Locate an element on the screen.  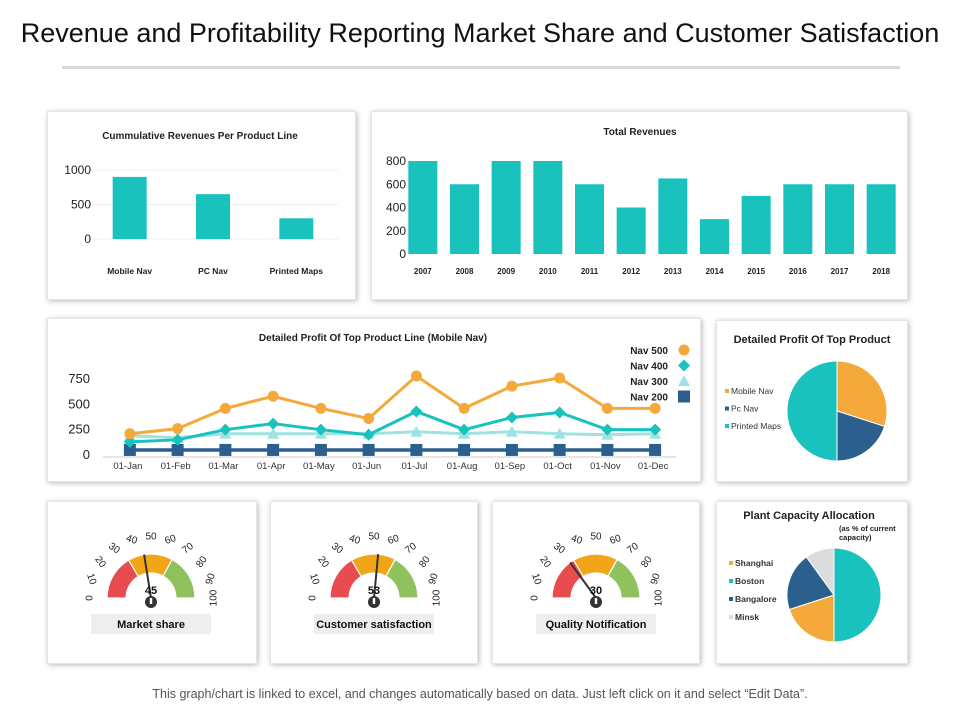
y-tick-label: 400 is located at coordinates (396, 208).